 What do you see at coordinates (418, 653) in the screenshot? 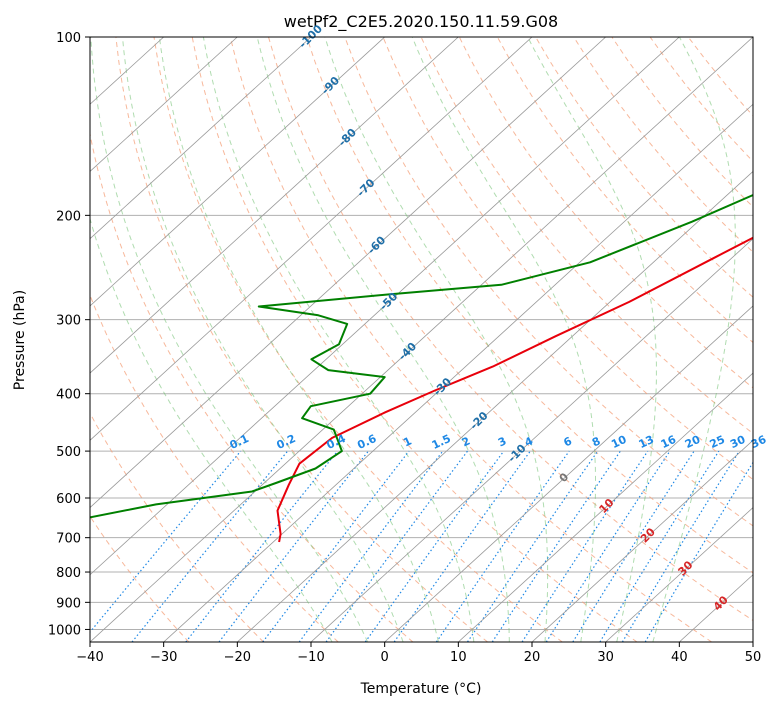
I see `x-axis-ticks: −40 −30 −20 −10 0 10 20 30 40 50` at bounding box center [418, 653].